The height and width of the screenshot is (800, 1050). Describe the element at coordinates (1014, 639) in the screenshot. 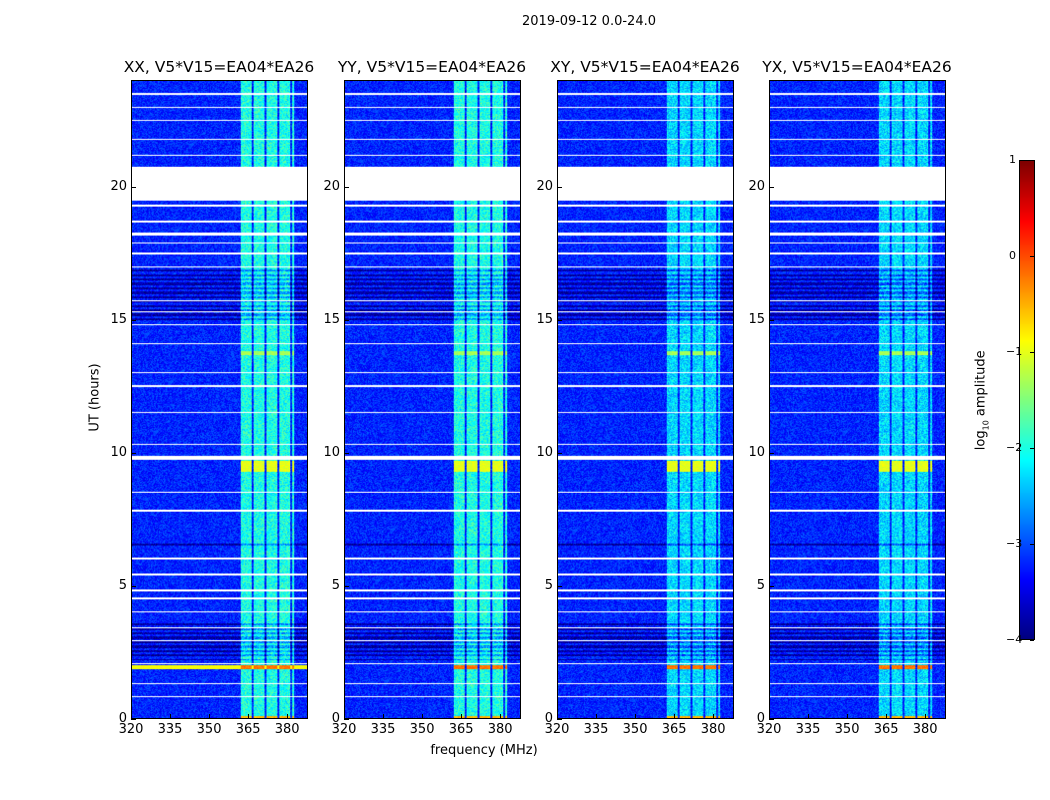

I see `colorbar-tick-label: −4` at that location.